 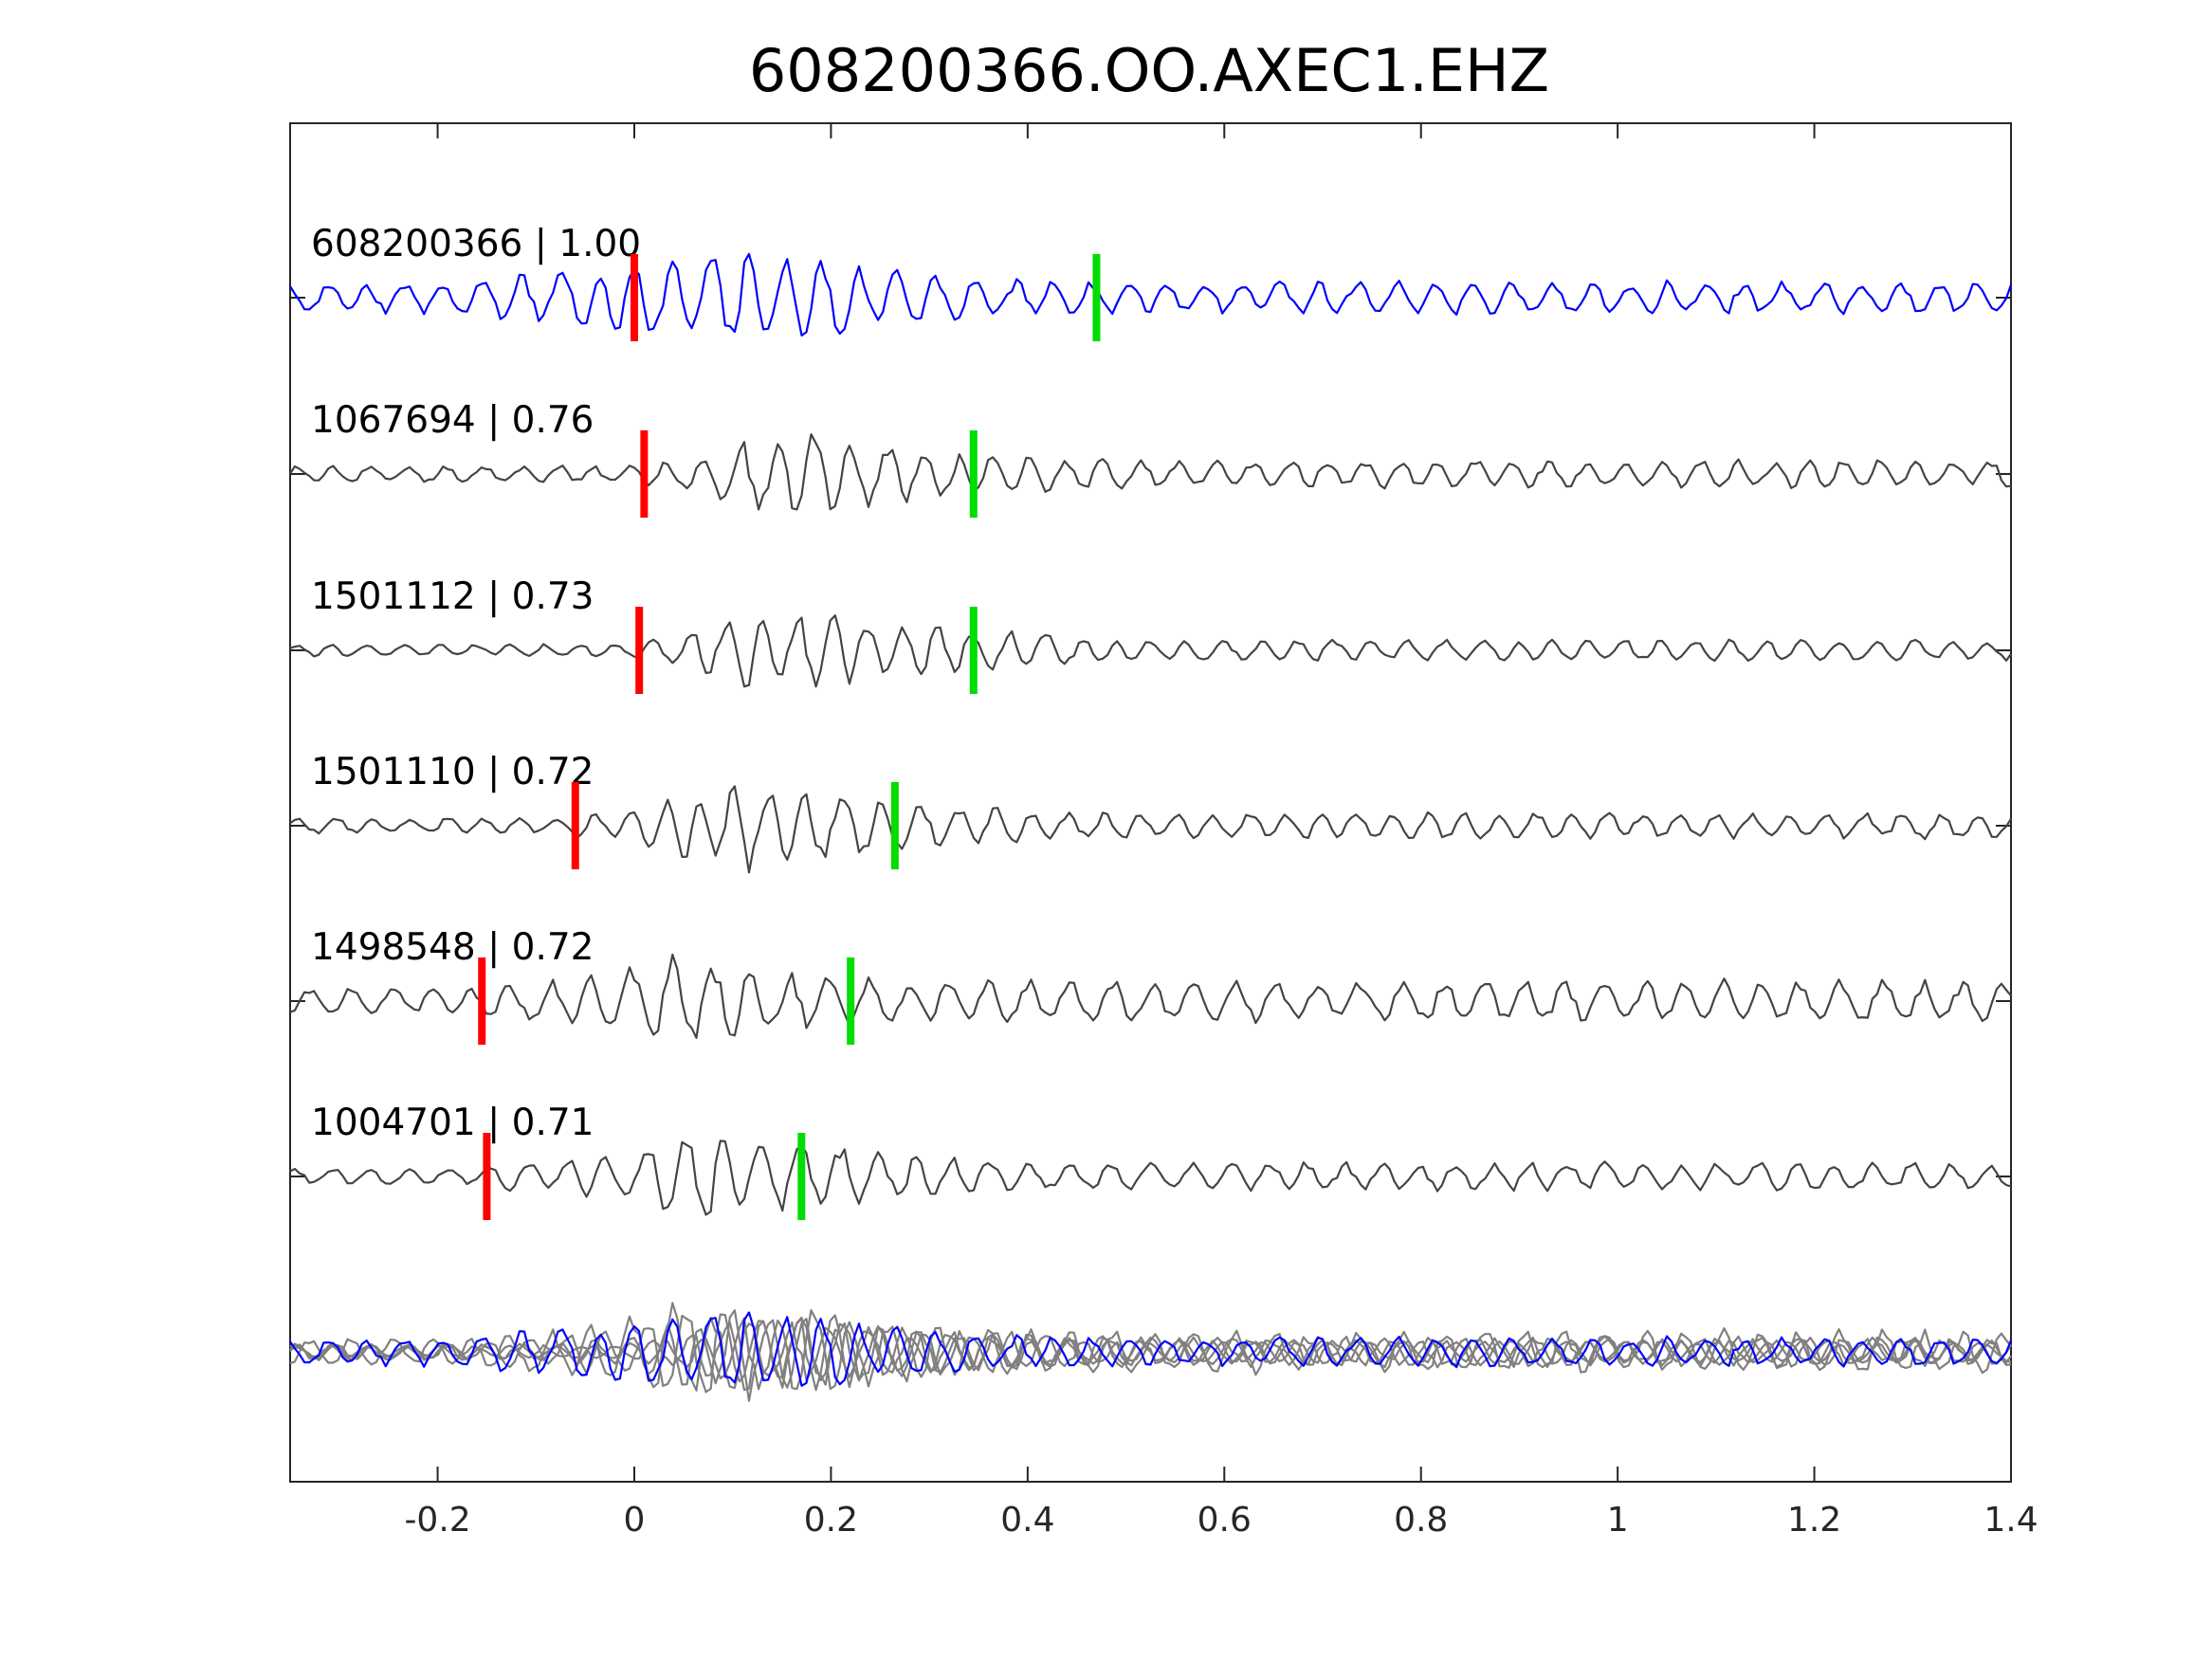 What do you see at coordinates (1814, 1520) in the screenshot?
I see `x-tick-label: 1.2` at bounding box center [1814, 1520].